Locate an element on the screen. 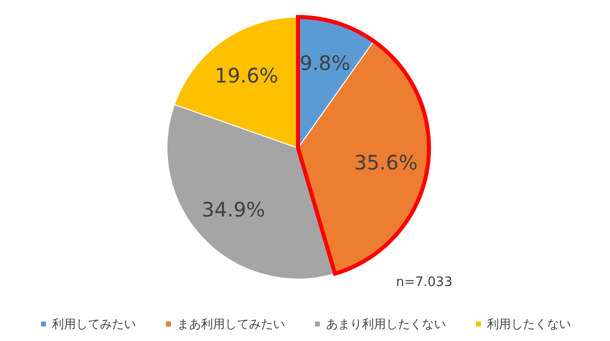  text: n=7.033 is located at coordinates (424, 282).